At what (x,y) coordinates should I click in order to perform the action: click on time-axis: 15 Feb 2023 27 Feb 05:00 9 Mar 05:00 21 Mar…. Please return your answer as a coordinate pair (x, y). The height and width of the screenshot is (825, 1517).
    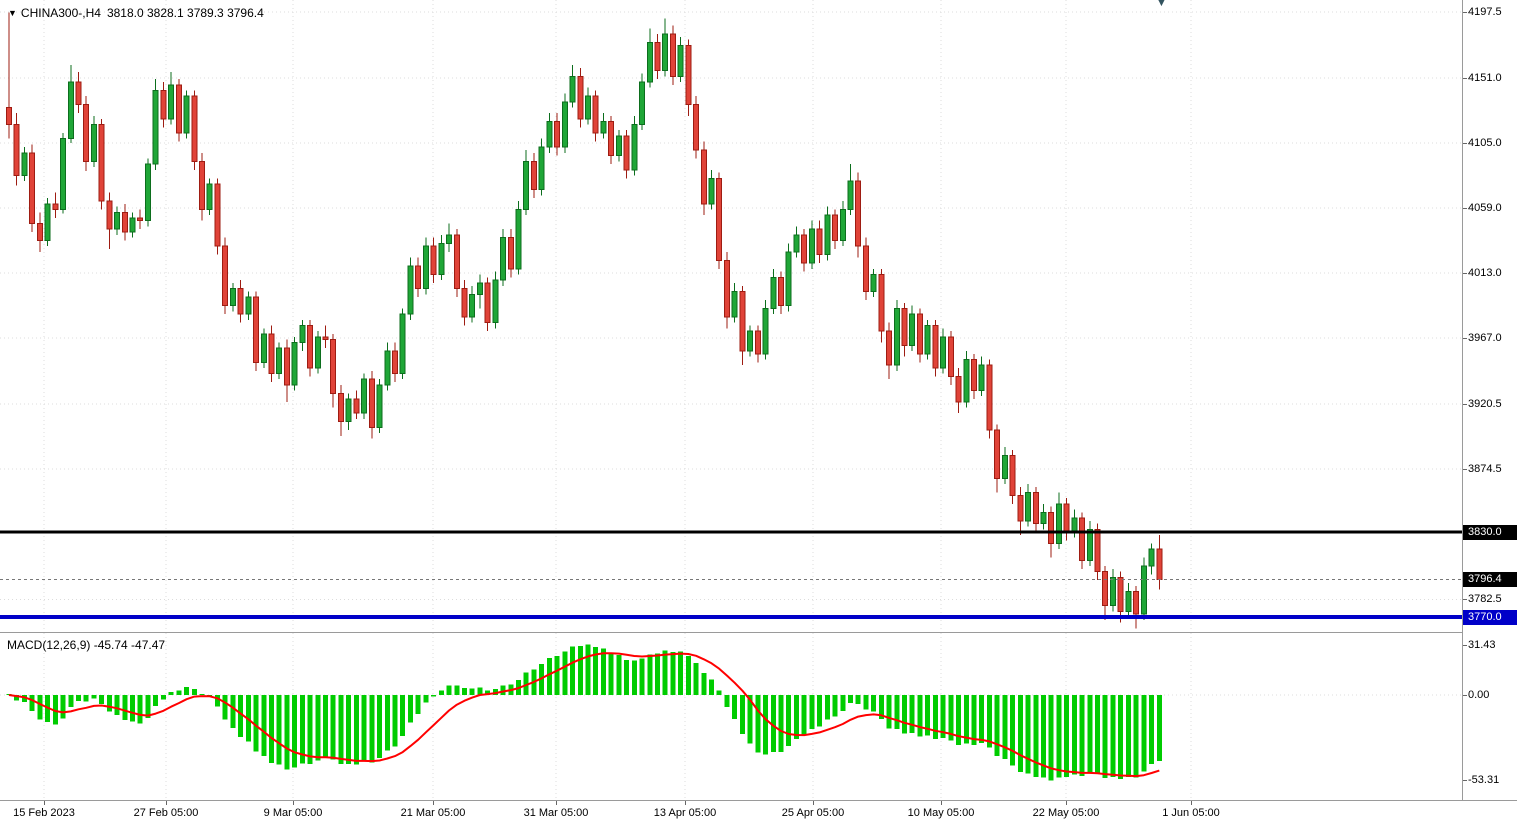
    Looking at the image, I should click on (758, 812).